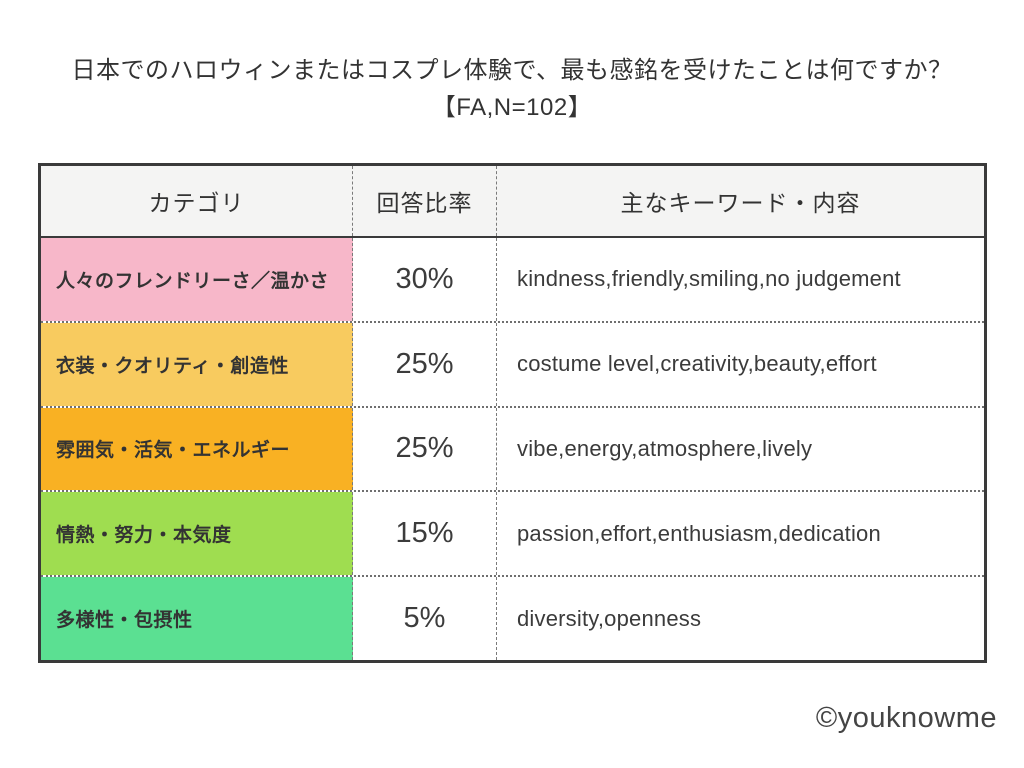 This screenshot has width=1024, height=768. I want to click on keywords-cell: diversity,openness, so click(609, 618).